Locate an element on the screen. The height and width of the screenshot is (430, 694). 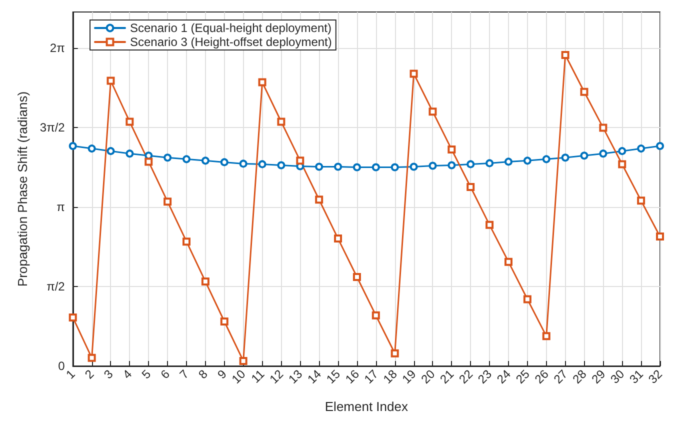
x-axis-title: Element Index is located at coordinates (366, 406).